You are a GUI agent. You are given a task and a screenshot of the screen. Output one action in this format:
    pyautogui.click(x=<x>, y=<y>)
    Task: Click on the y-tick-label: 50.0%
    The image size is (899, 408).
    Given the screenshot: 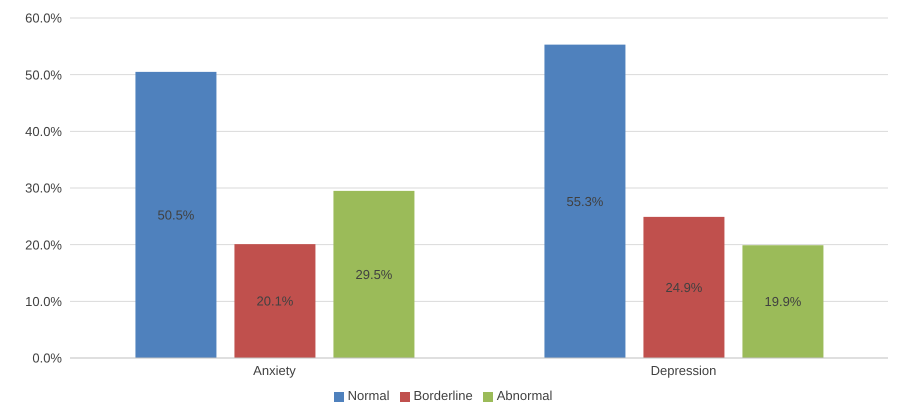 What is the action you would take?
    pyautogui.click(x=43, y=74)
    